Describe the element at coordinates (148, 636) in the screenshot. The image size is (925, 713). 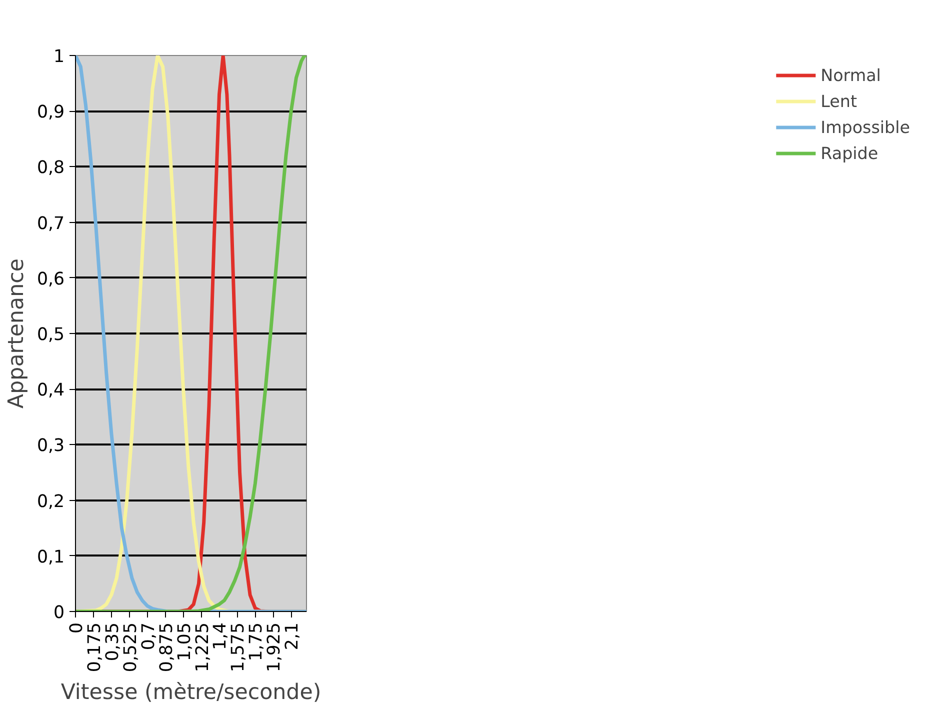
I see `x-tick-label: 0,7` at that location.